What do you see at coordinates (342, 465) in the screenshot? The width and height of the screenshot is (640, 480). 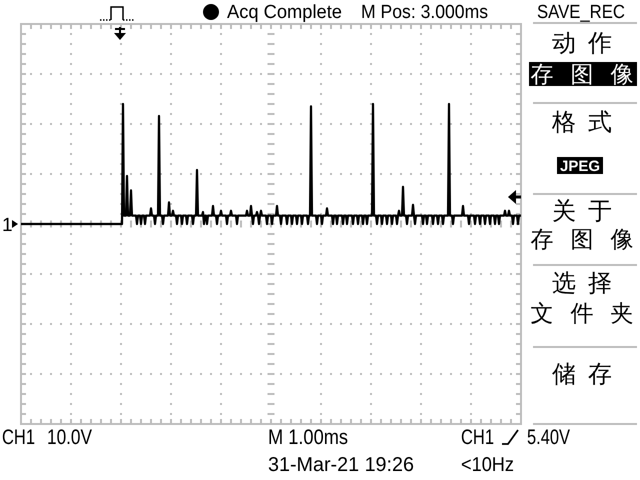 I see `text: 31-Mar-21 19:26` at bounding box center [342, 465].